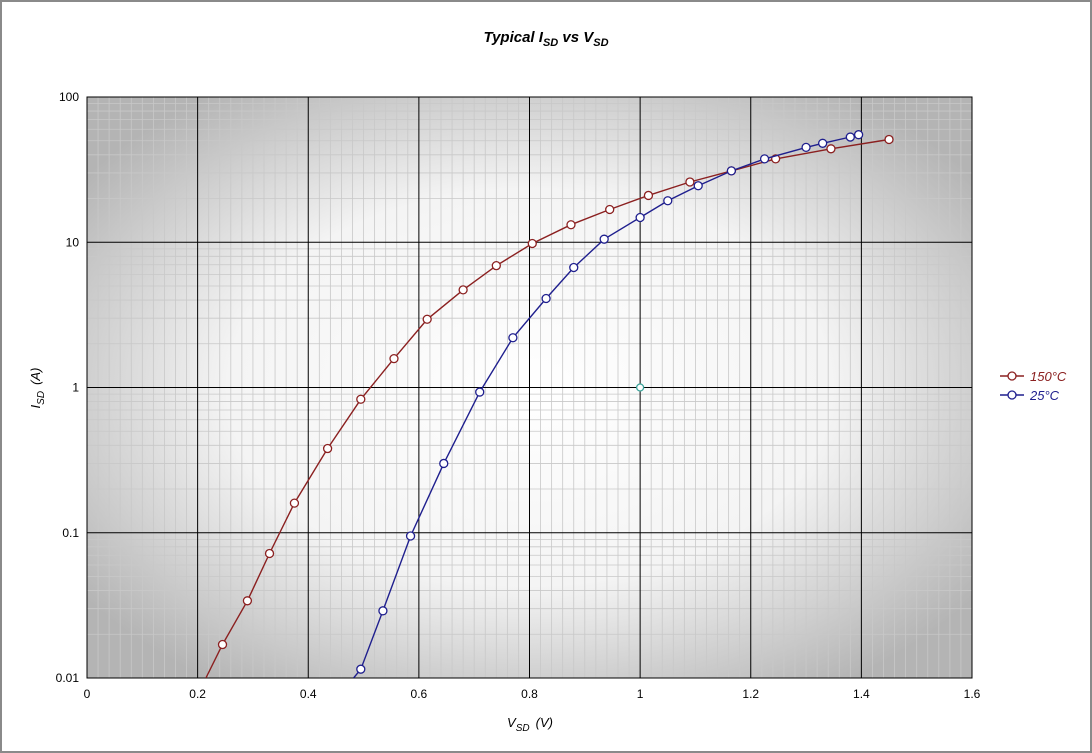  I want to click on legend-label-25c: 25°C, so click(1044, 395).